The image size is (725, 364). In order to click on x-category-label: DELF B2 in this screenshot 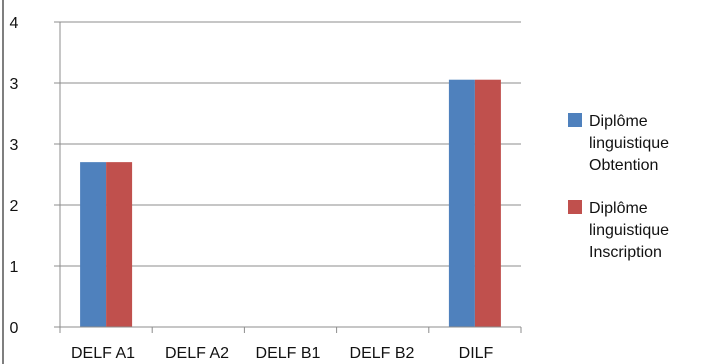, I will do `click(382, 353)`.